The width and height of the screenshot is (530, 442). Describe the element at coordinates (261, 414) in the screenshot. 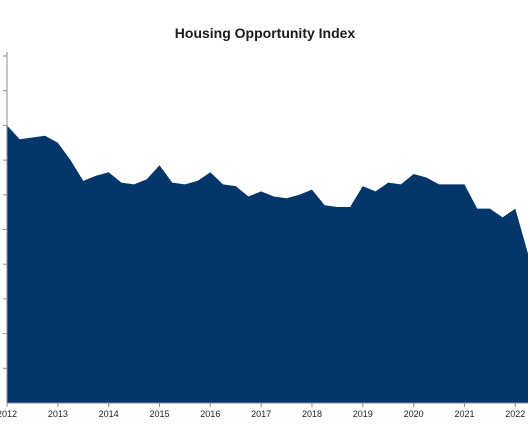

I see `x-tick-label: 2017` at that location.